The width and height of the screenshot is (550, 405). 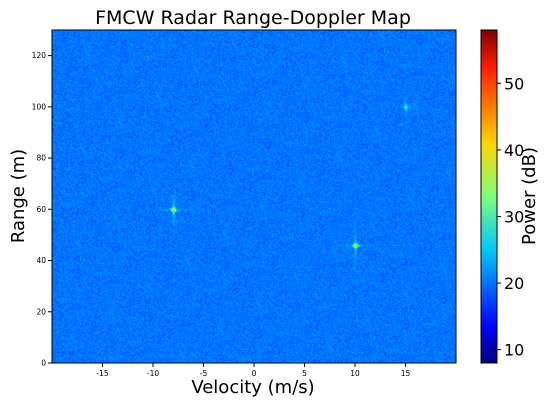 What do you see at coordinates (514, 350) in the screenshot?
I see `colorbar-tick-label: 10` at bounding box center [514, 350].